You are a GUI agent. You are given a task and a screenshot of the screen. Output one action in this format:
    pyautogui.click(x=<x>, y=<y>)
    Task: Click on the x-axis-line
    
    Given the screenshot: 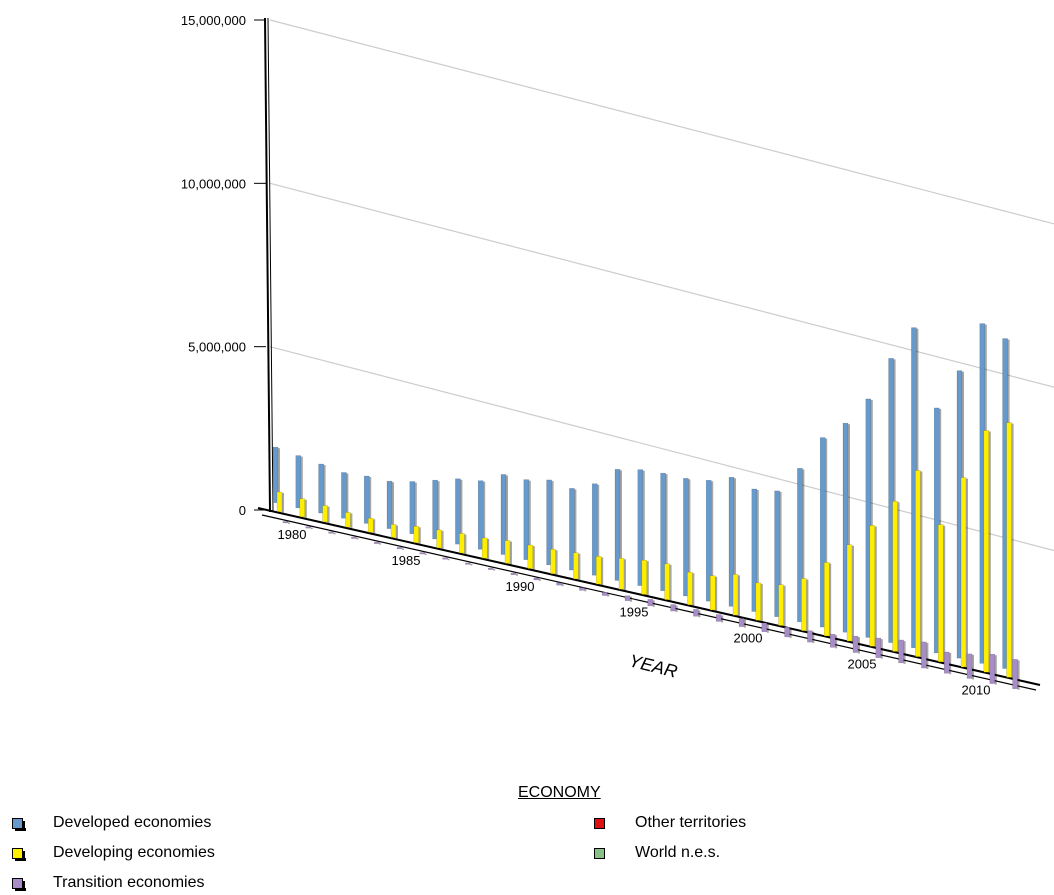 What is the action you would take?
    pyautogui.click(x=649, y=596)
    